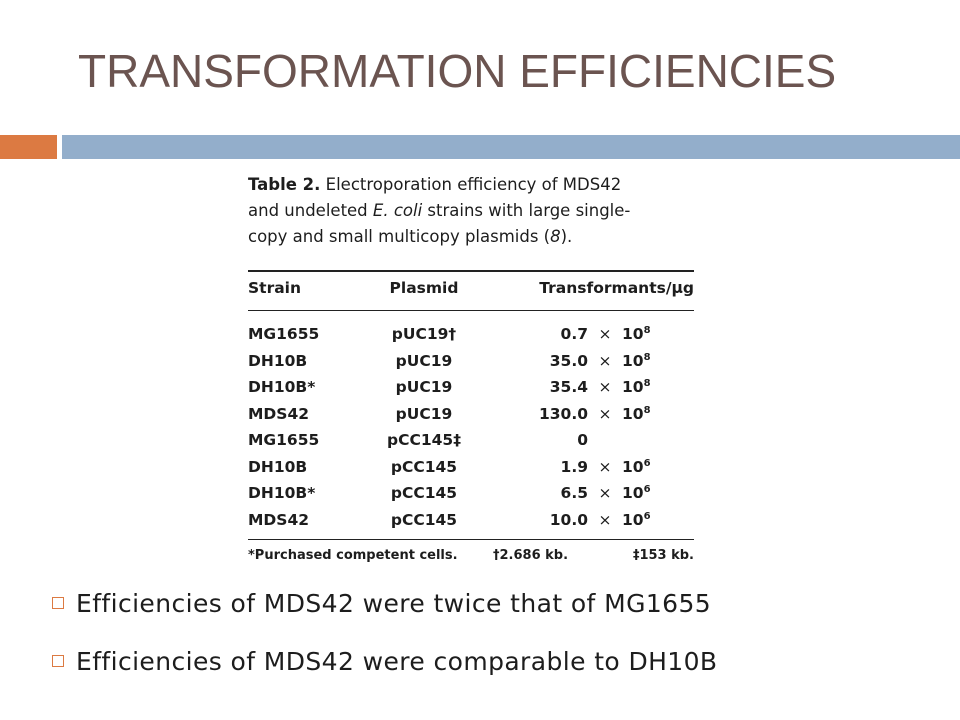  What do you see at coordinates (471, 334) in the screenshot?
I see `table-row: MG1655 pUC19† 0.7 × 108` at bounding box center [471, 334].